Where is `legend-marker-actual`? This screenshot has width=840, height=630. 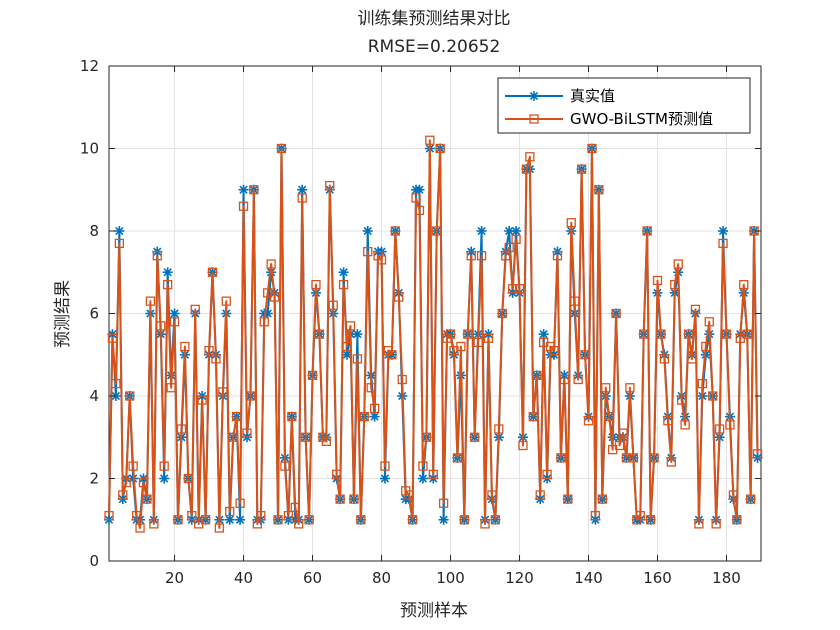
legend-marker-actual is located at coordinates (534, 96).